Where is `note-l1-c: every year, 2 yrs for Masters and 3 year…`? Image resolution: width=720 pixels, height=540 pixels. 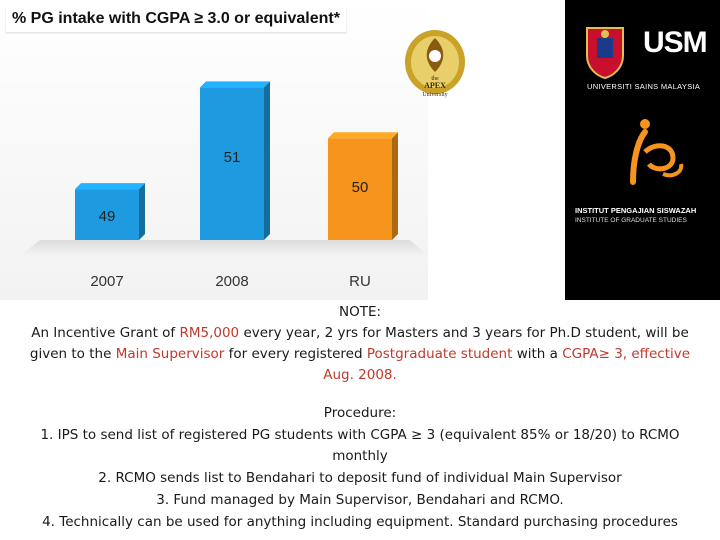 note-l1-c: every year, 2 yrs for Masters and 3 year… is located at coordinates (464, 333).